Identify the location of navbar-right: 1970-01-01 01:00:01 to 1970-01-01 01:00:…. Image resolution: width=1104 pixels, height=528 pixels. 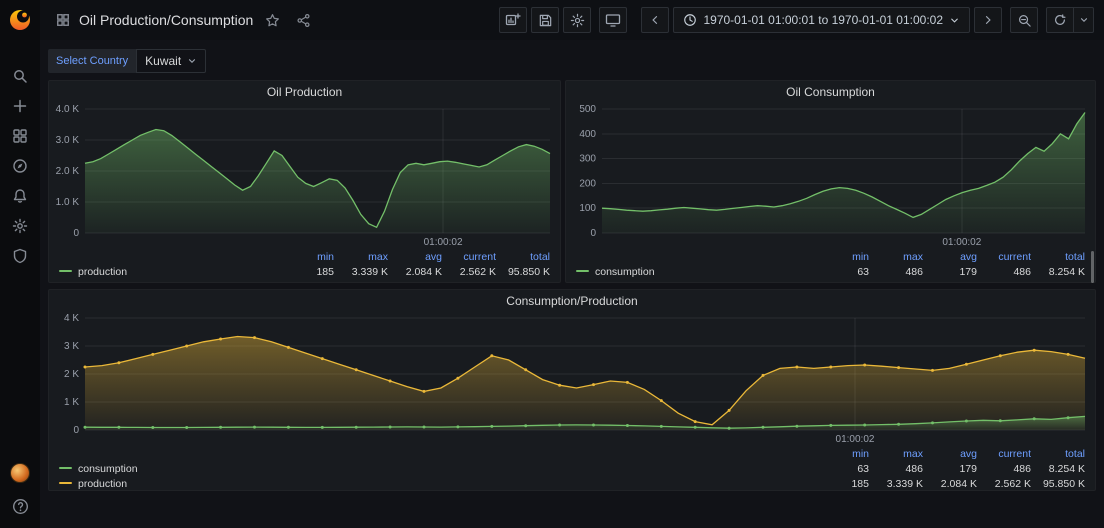
(796, 20).